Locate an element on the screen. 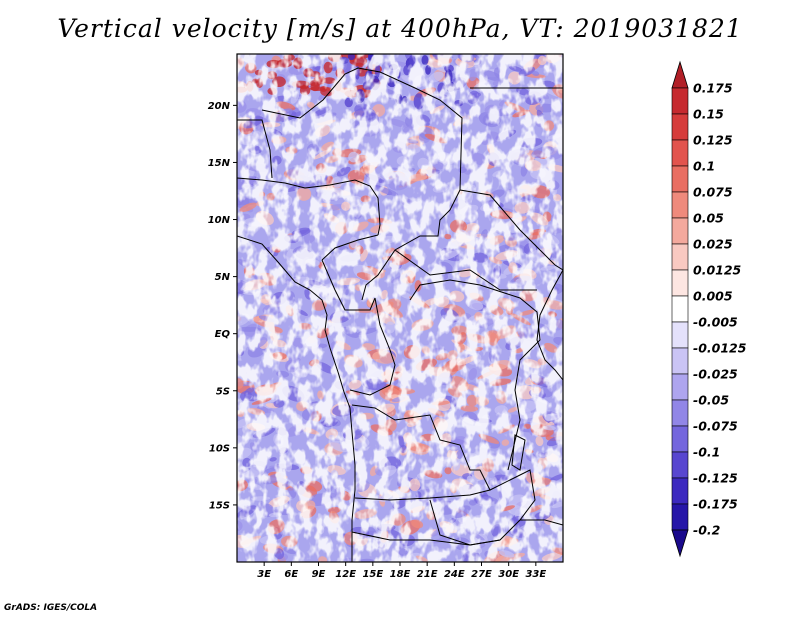 The image size is (800, 618). border-chad is located at coordinates (411, 245).